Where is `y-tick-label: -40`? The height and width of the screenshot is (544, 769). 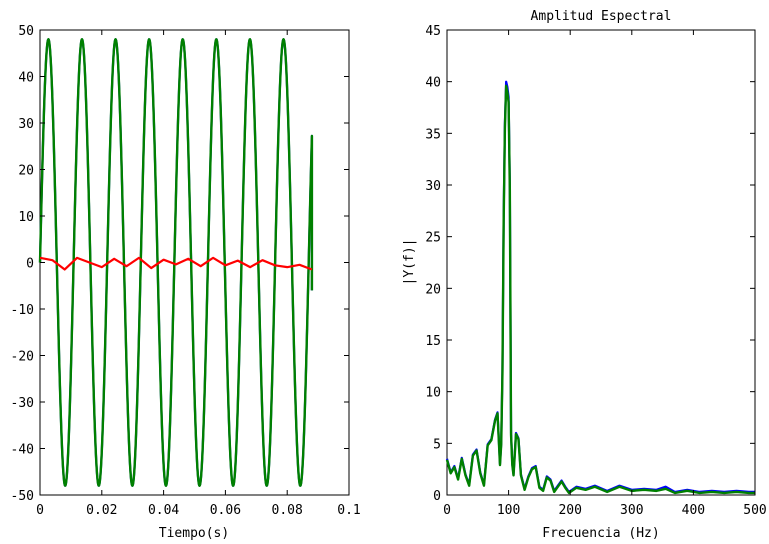
y-tick-label: -40 is located at coordinates (22, 450).